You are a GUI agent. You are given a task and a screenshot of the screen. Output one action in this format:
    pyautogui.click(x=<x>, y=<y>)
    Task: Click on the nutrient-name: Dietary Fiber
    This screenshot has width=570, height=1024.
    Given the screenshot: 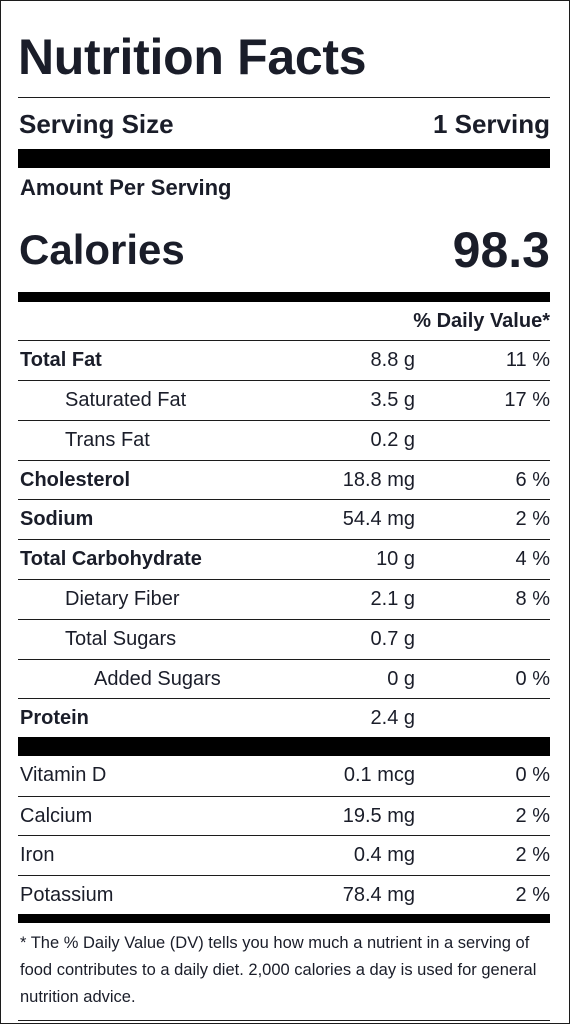 What is the action you would take?
    pyautogui.click(x=122, y=599)
    